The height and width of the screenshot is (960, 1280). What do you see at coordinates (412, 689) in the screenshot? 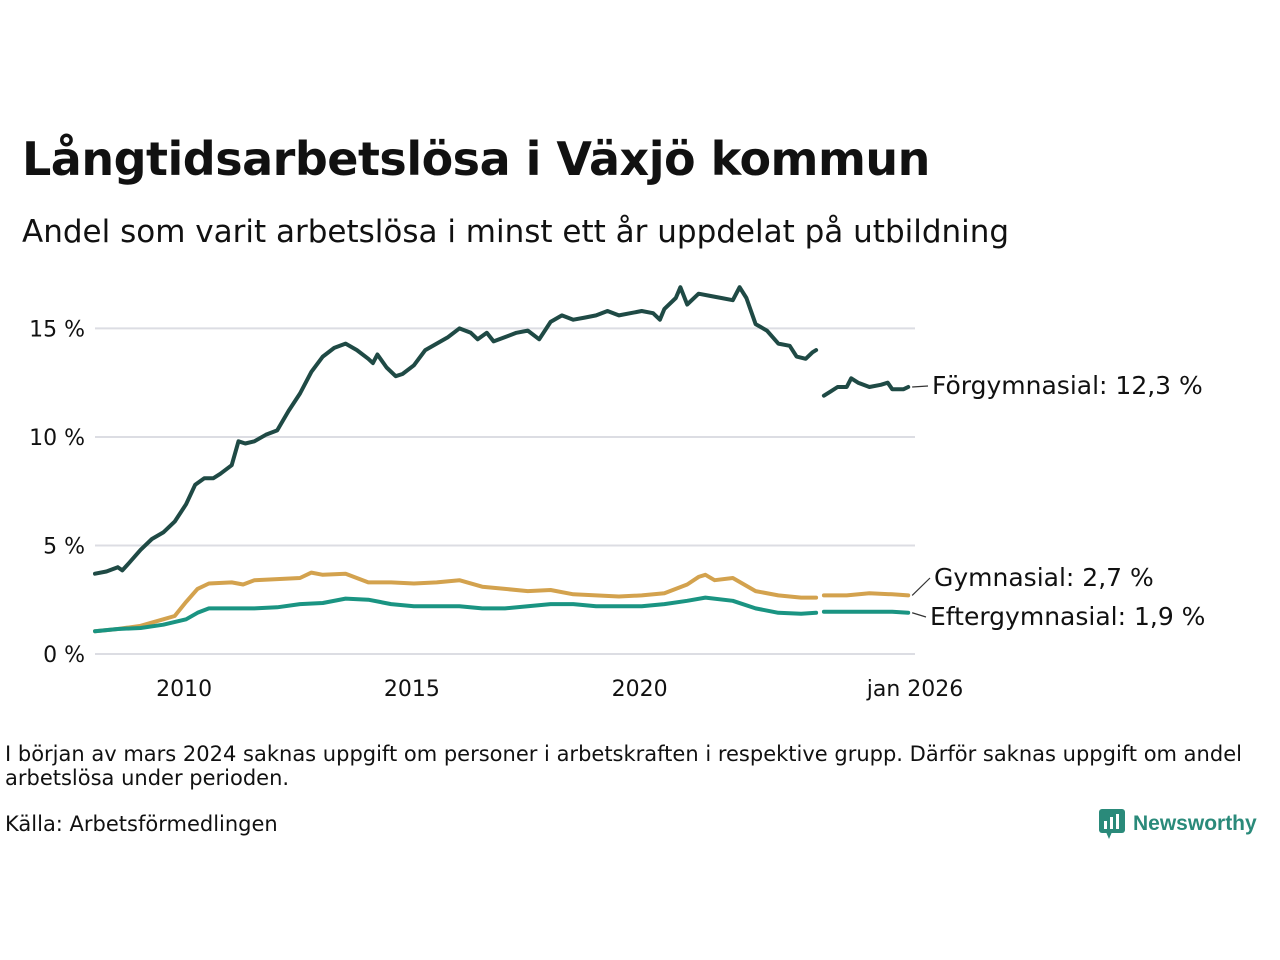
I see `x-tick-label: 2015` at bounding box center [412, 689].